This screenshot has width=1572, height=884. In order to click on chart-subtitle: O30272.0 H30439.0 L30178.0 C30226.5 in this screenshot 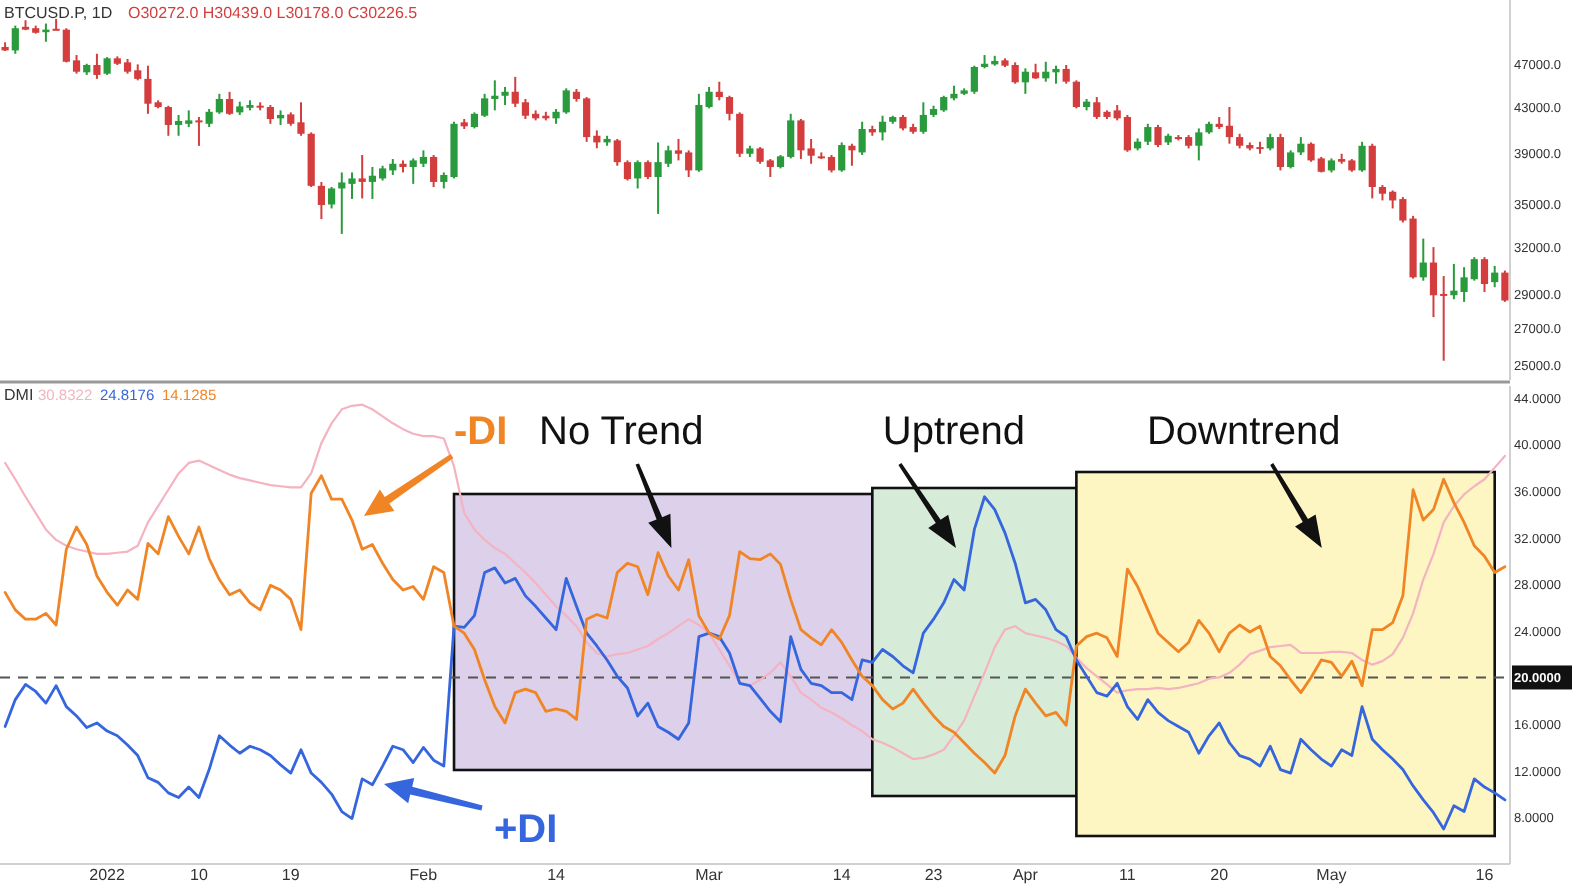, I will do `click(273, 13)`.